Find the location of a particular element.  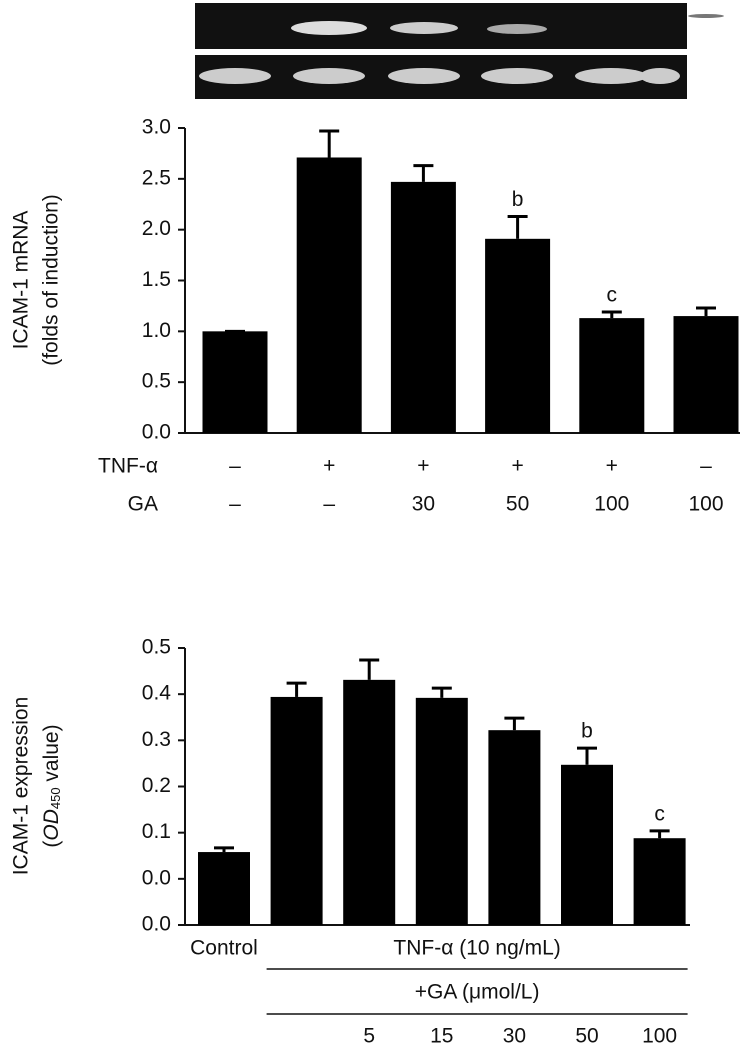

label-part: ( is located at coordinates (51, 844).